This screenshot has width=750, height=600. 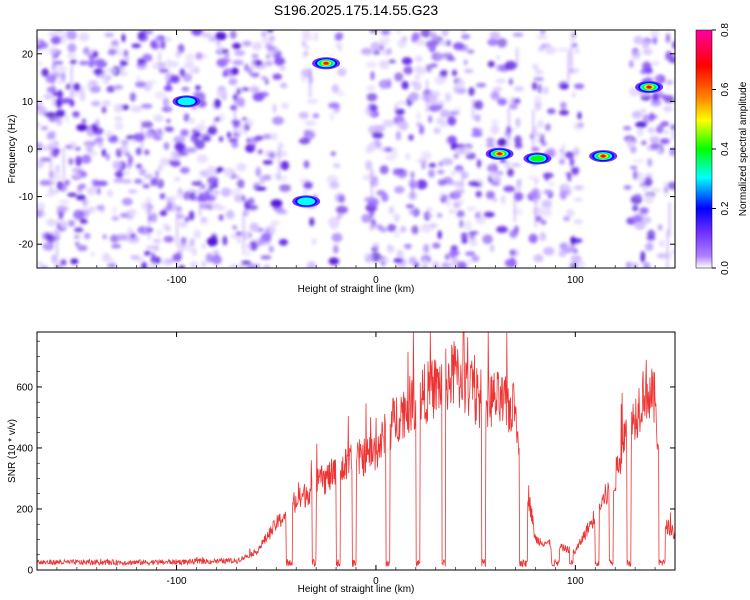 I want to click on heatmap-xtick-label: 0, so click(x=376, y=280).